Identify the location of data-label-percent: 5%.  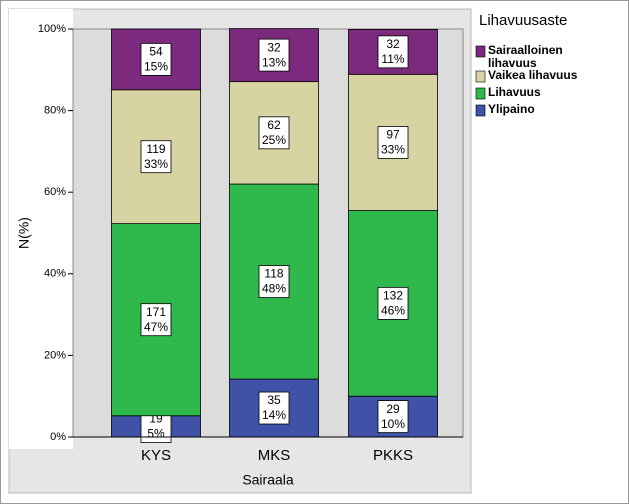
(156, 434).